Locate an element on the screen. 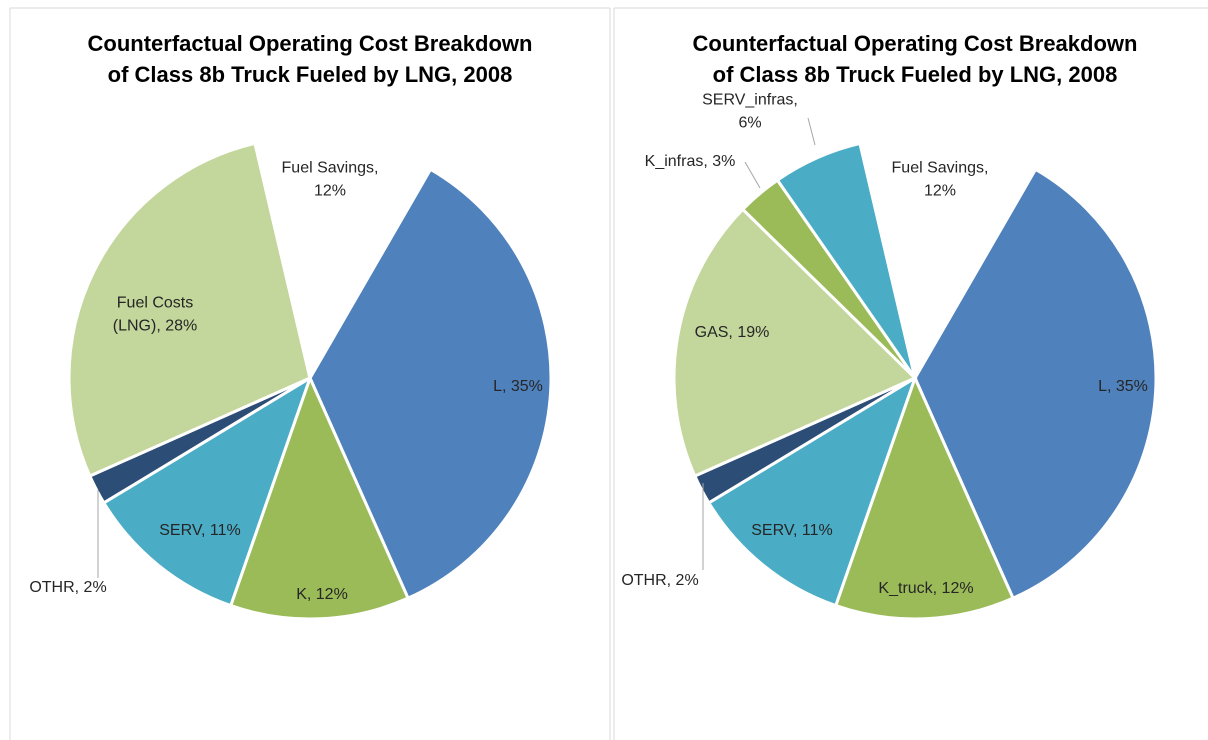 Image resolution: width=1208 pixels, height=740 pixels. data-label: Fuel Costs is located at coordinates (155, 303).